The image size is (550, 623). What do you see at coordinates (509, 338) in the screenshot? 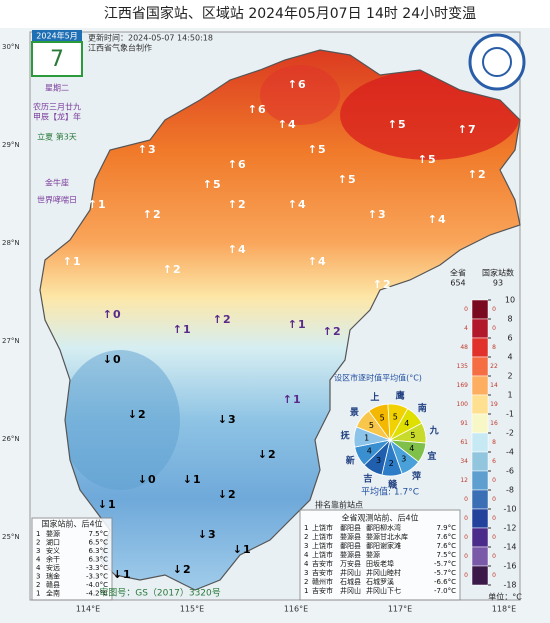
I see `legend-tick-label: 6` at bounding box center [509, 338].